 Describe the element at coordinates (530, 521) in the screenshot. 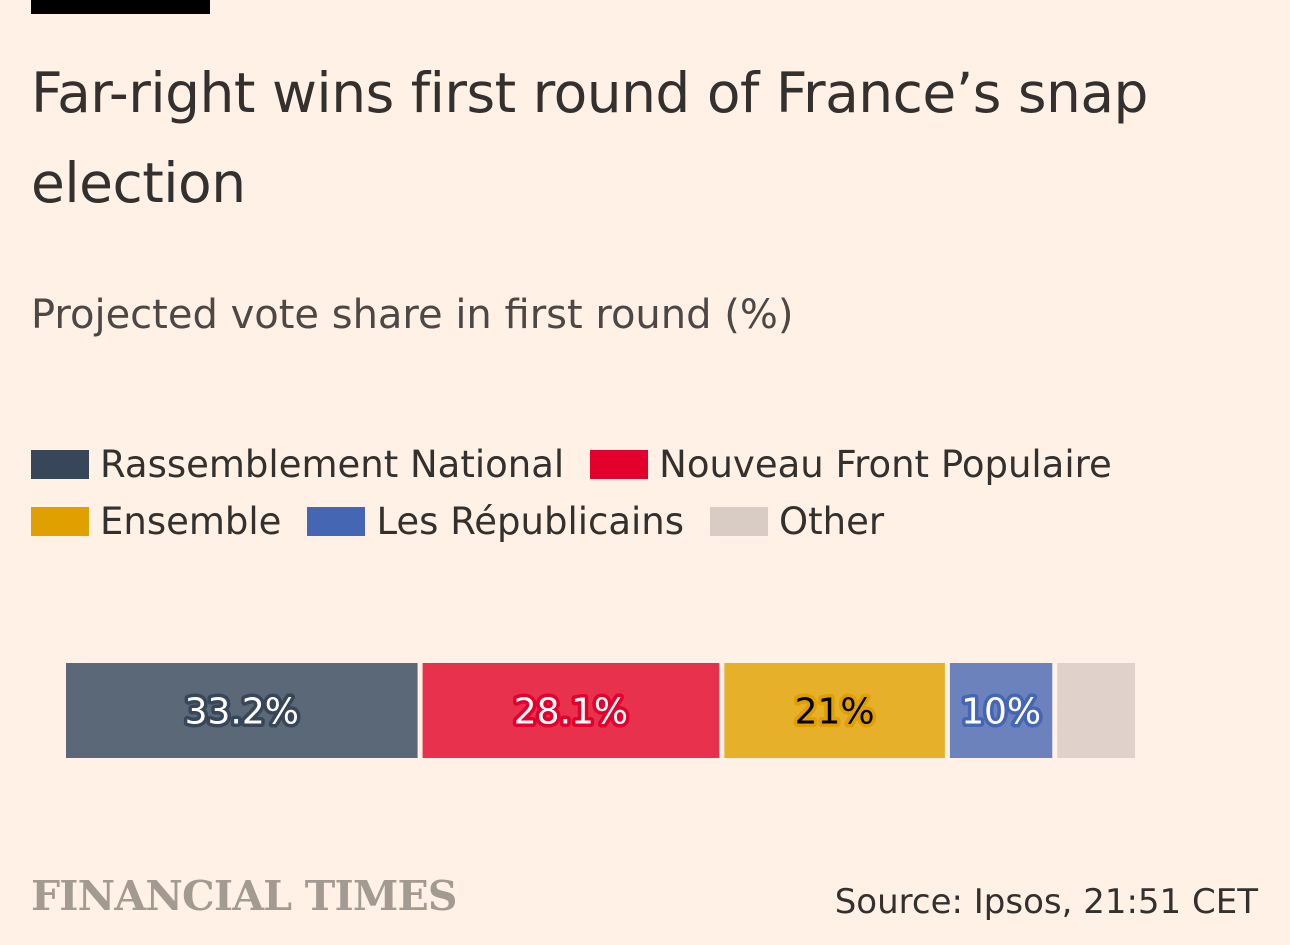

I see `legend-label: Les Républicains` at that location.